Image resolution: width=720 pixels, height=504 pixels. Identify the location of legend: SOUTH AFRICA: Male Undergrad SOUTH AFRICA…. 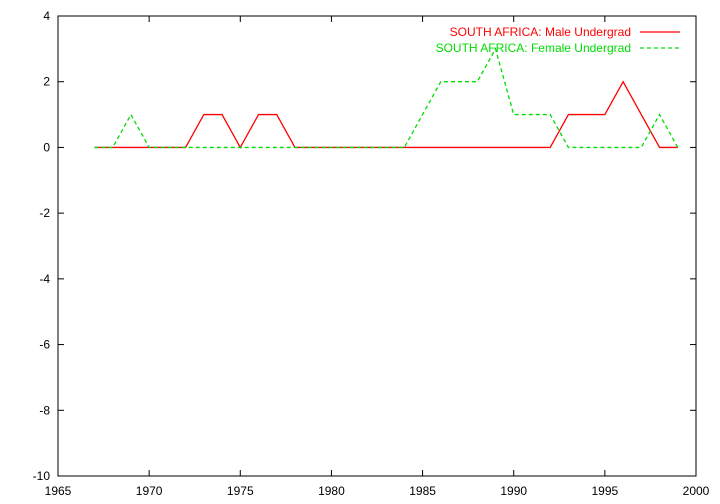
(558, 40).